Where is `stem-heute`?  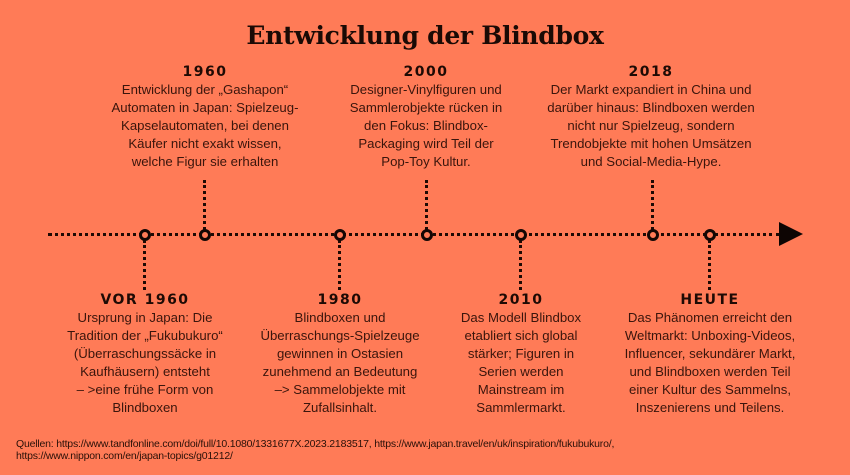 stem-heute is located at coordinates (709, 265).